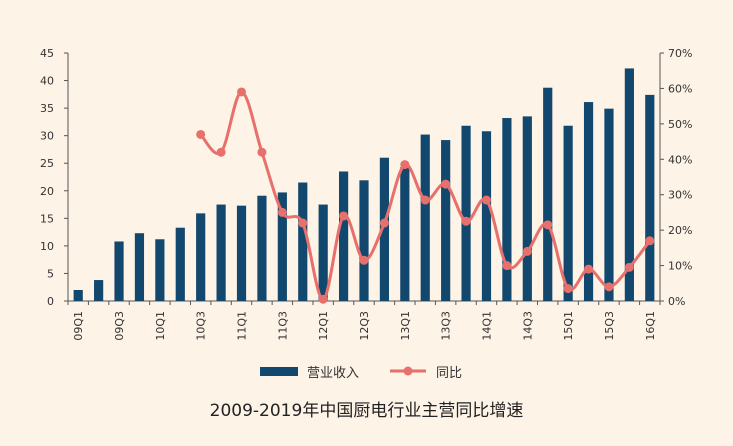  Describe the element at coordinates (449, 373) in the screenshot. I see `legend-line-label: 同比` at that location.